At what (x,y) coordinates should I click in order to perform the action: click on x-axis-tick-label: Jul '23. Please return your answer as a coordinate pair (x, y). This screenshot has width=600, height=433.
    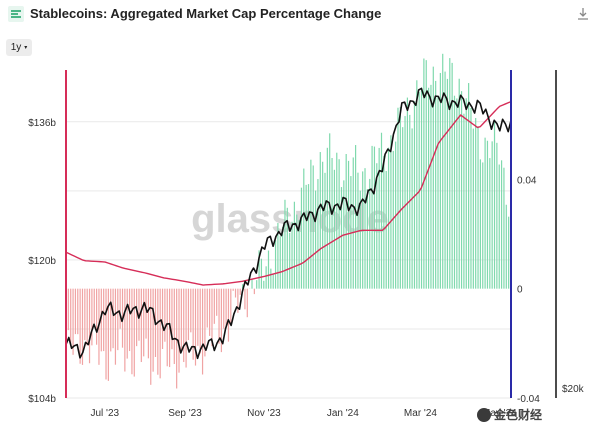
    Looking at the image, I should click on (105, 413).